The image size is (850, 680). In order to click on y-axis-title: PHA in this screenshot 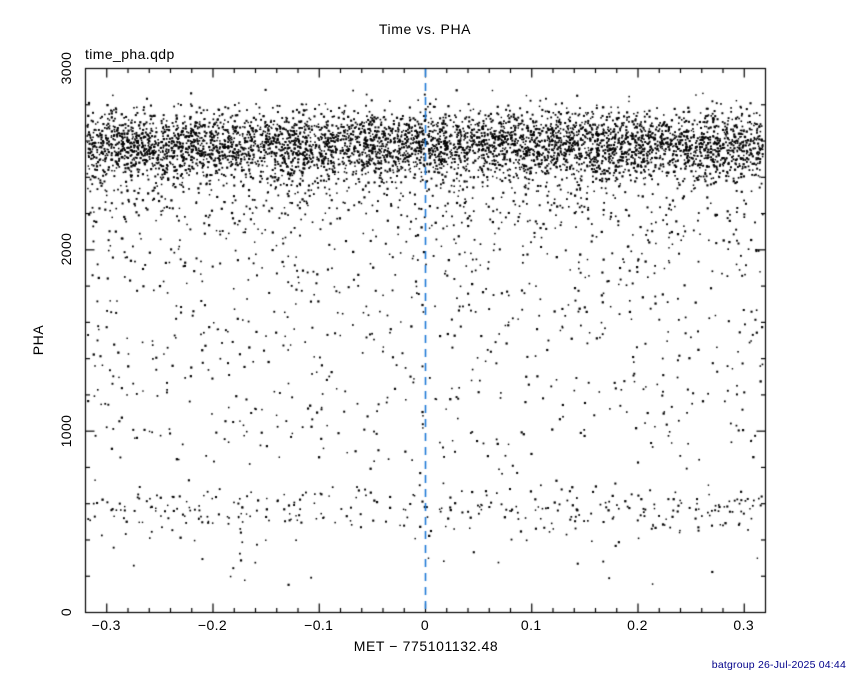, I will do `click(38, 340)`.